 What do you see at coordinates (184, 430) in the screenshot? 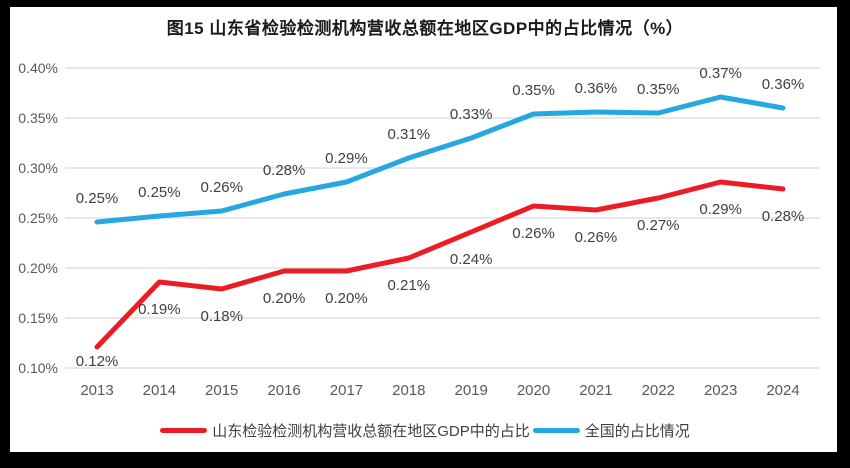
I see `shandong-line-swatch` at bounding box center [184, 430].